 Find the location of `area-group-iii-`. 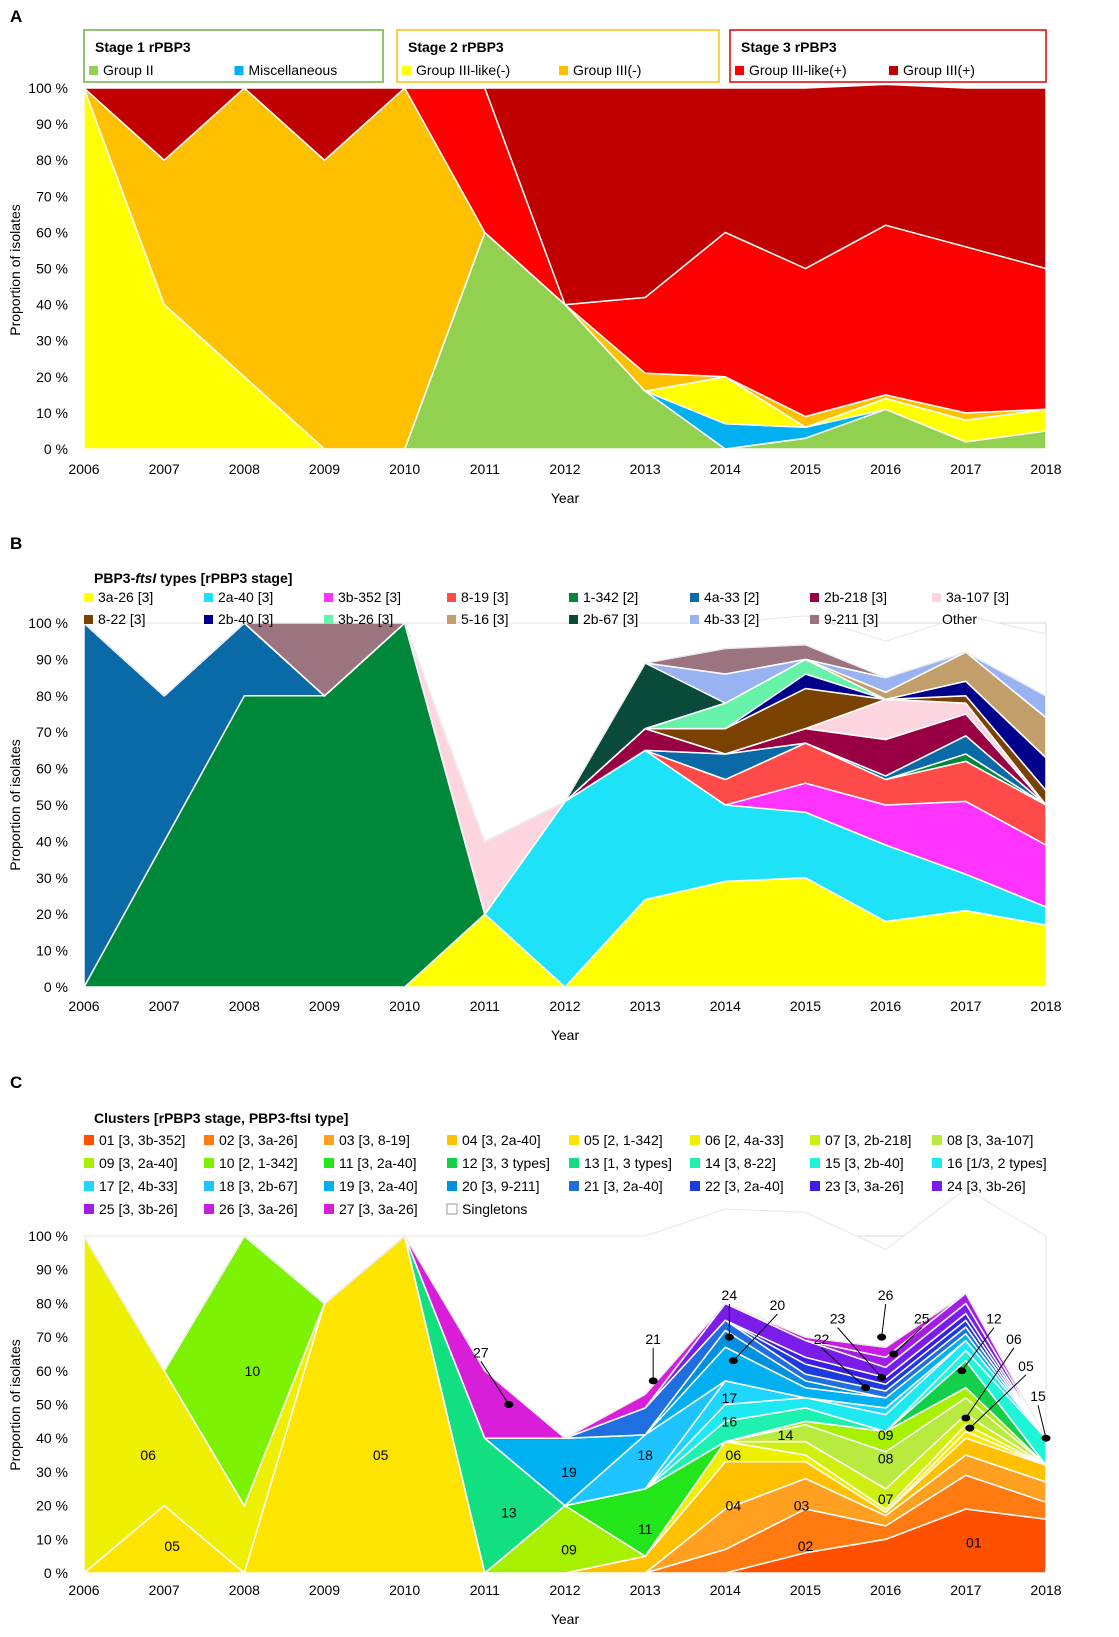

area-group-iii- is located at coordinates (565, 194).